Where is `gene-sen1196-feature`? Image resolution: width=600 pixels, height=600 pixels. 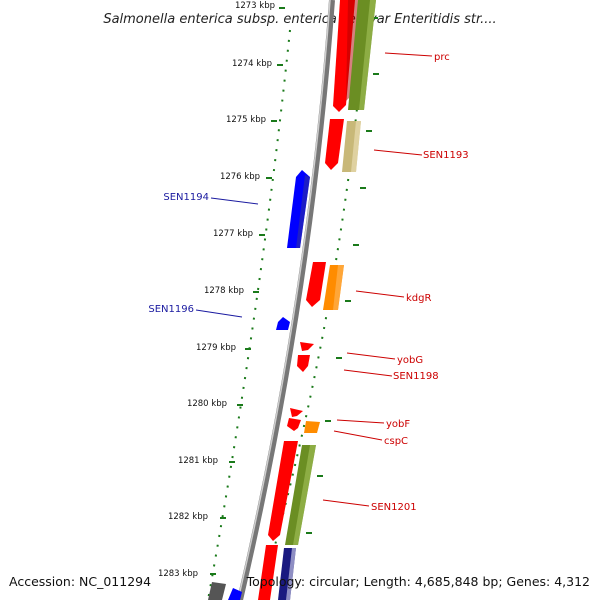
gene-sen1196-feature is located at coordinates (283, 323).